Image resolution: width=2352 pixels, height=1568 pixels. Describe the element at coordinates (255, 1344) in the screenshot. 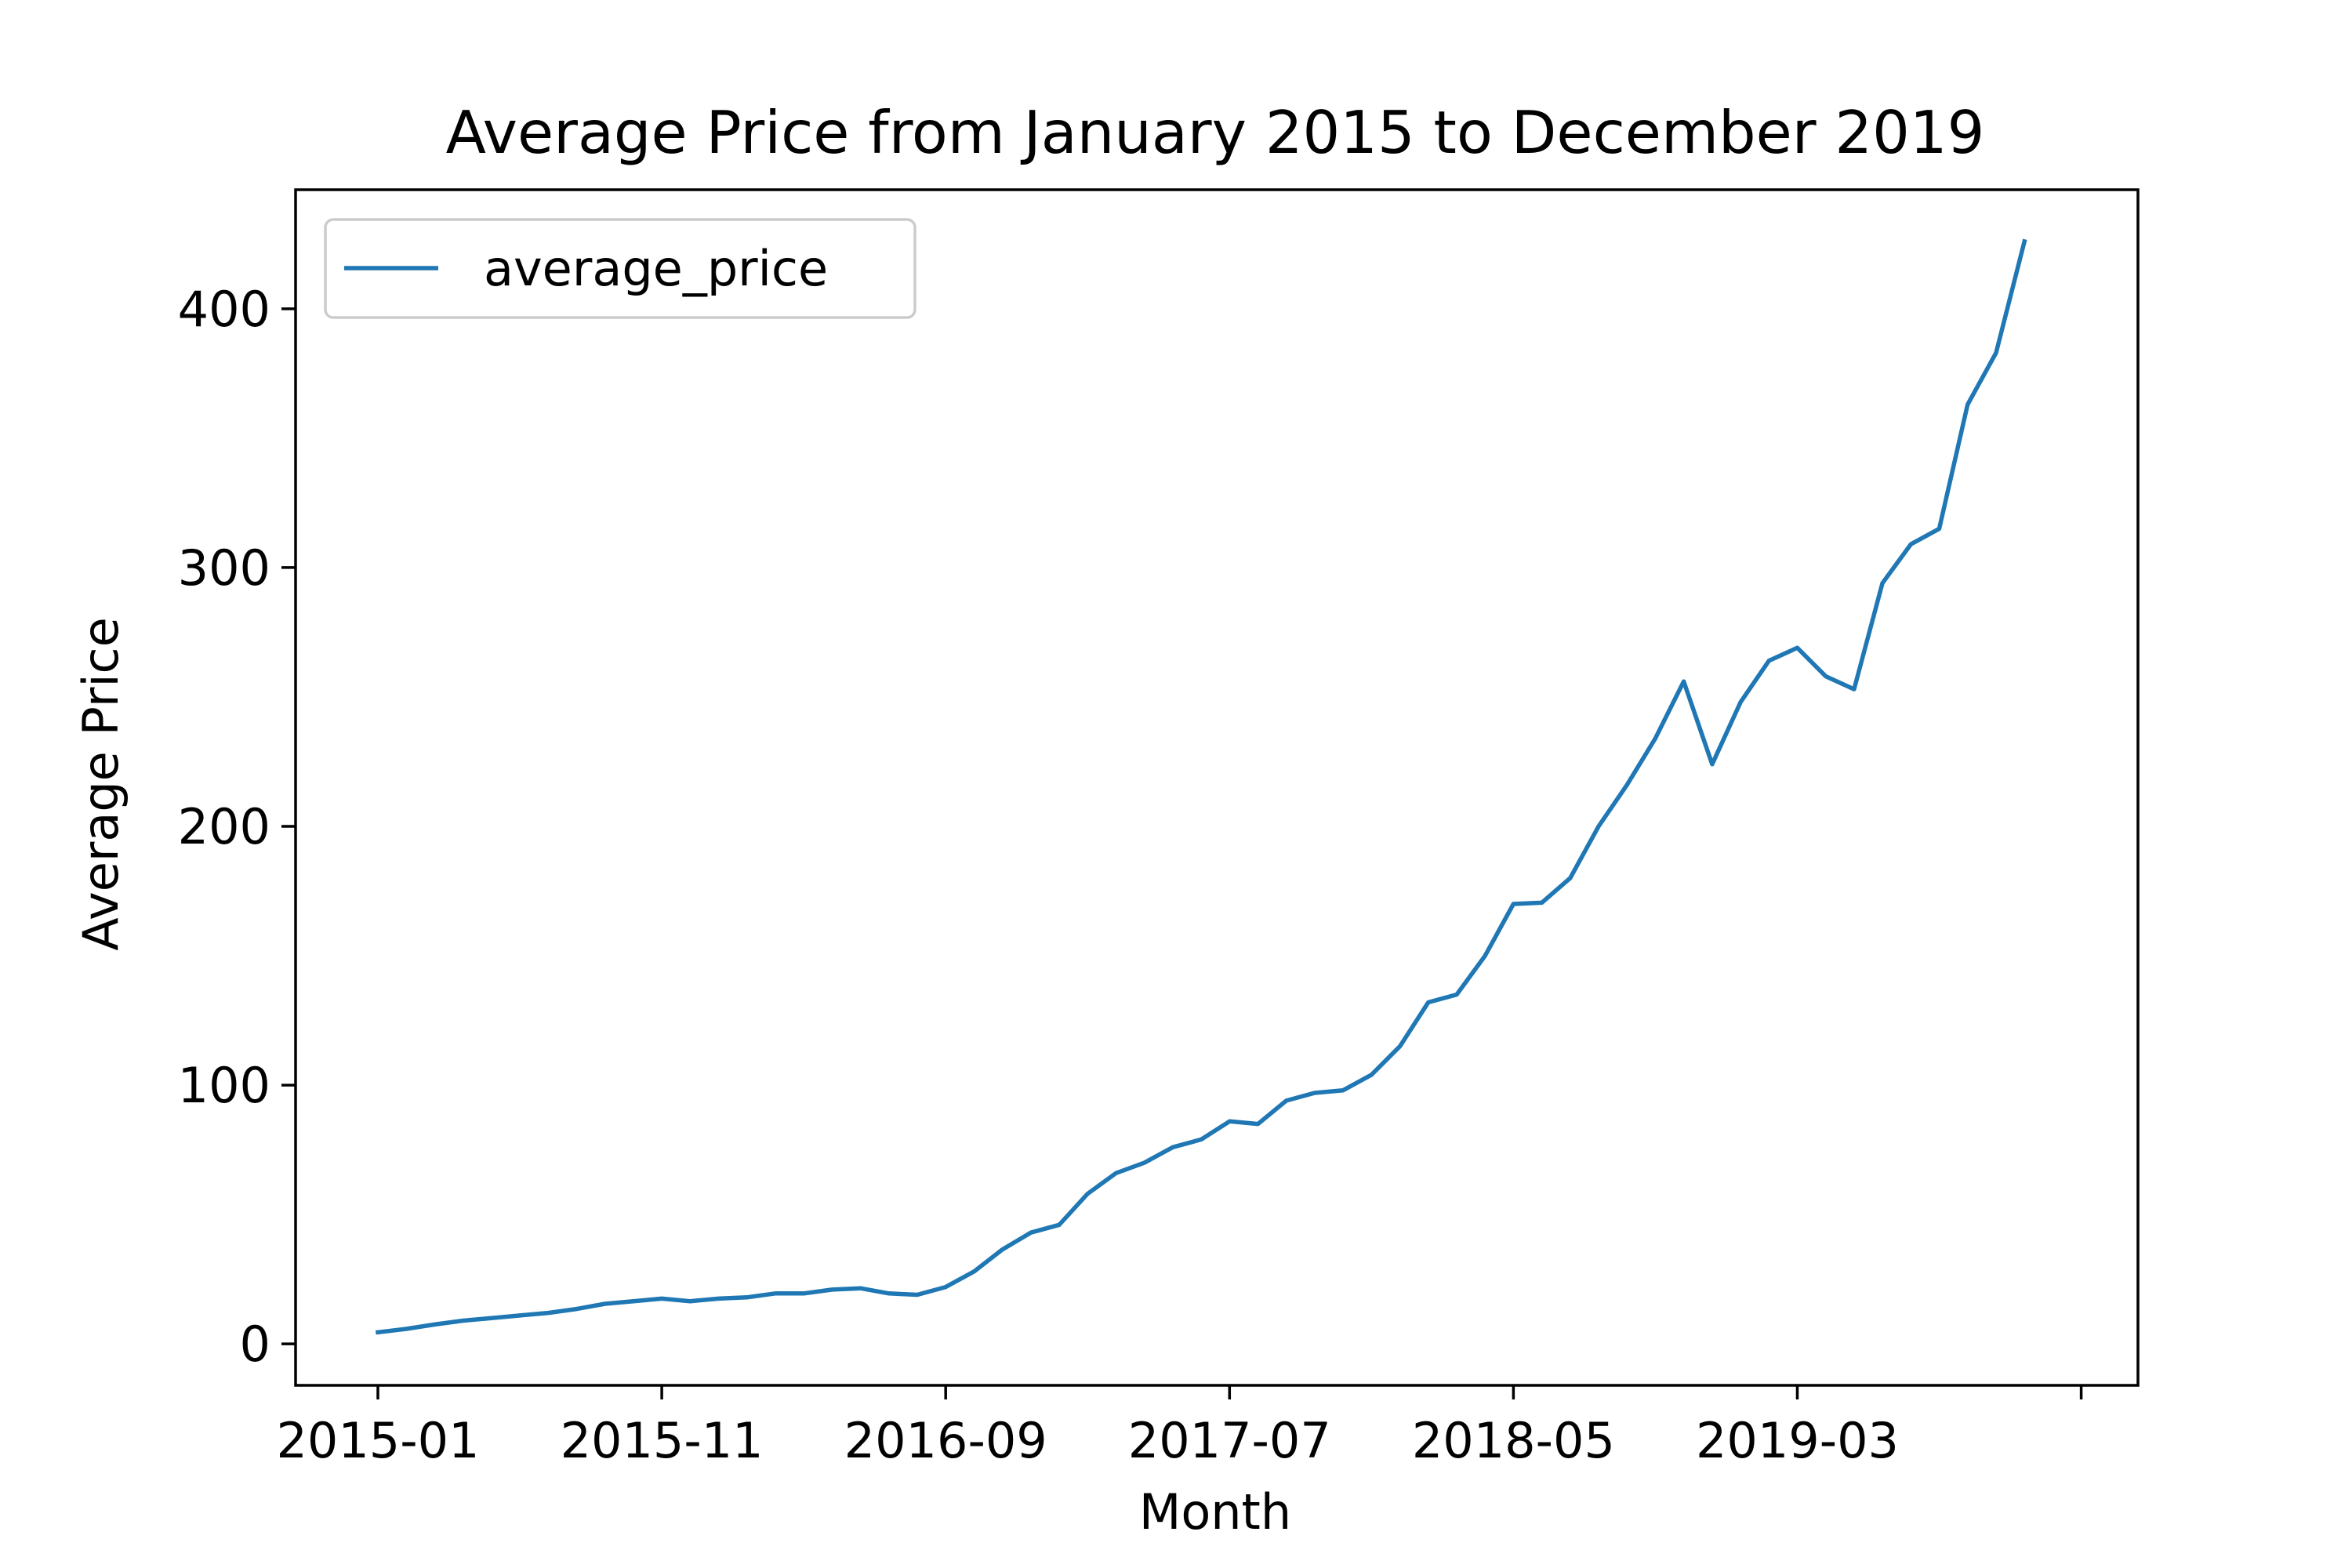

I see `y-tick-label: 0` at that location.